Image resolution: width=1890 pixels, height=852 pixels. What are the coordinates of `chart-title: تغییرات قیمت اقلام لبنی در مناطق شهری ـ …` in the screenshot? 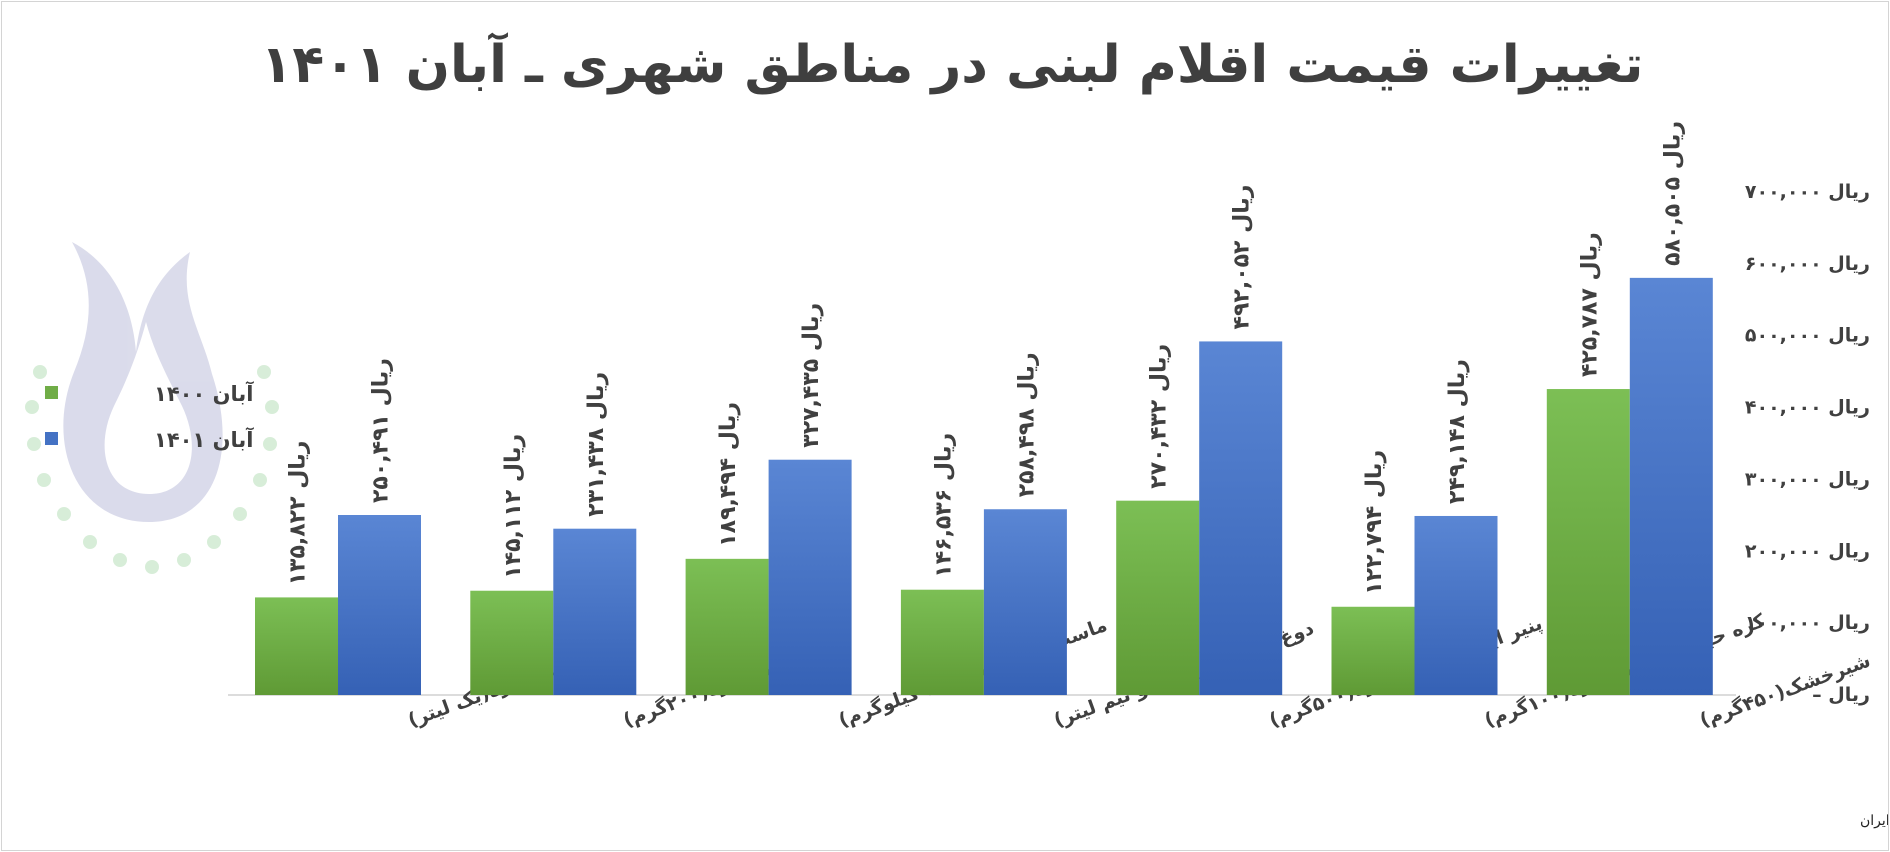 It's located at (952, 63).